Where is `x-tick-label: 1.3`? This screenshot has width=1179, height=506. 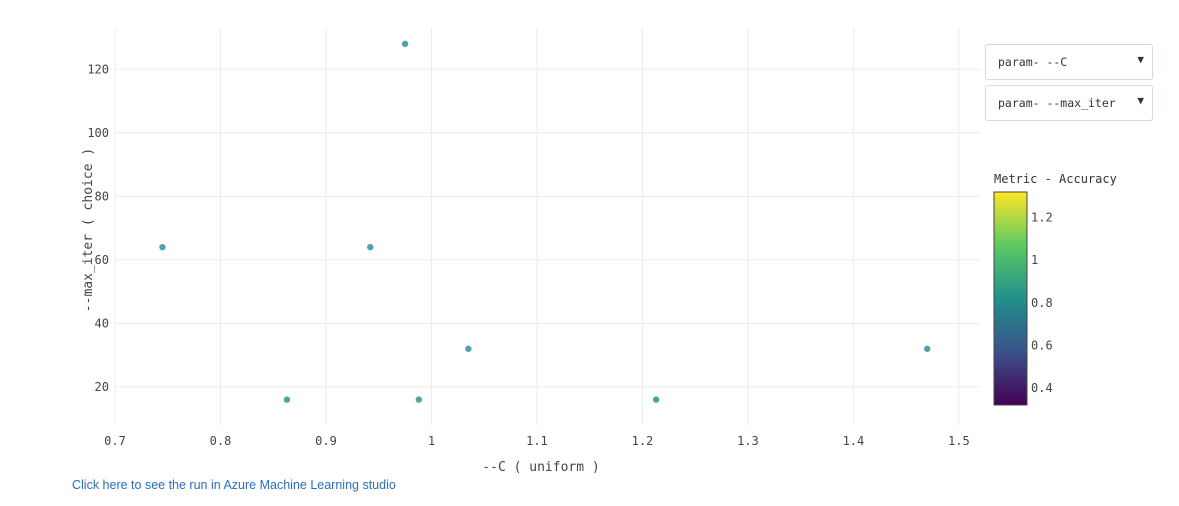 x-tick-label: 1.3 is located at coordinates (748, 441).